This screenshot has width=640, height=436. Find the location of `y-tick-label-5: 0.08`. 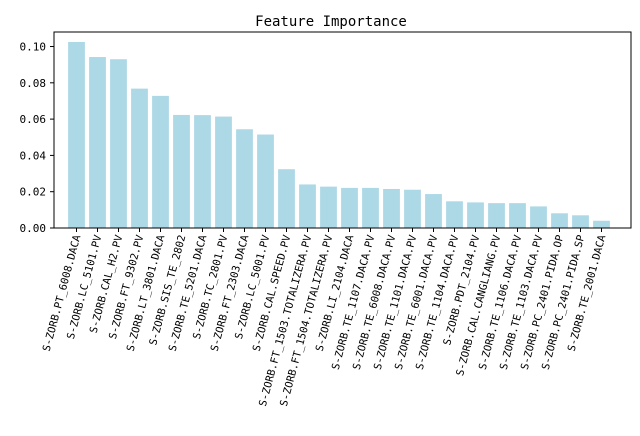

y-tick-label-5: 0.08 is located at coordinates (33, 83).